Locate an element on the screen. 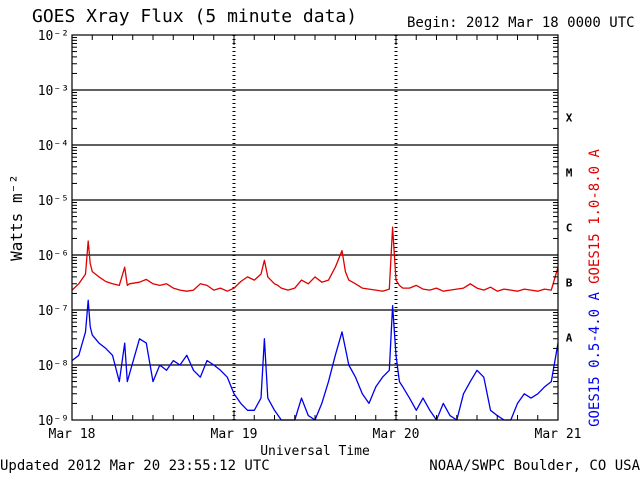 The height and width of the screenshot is (480, 640). updated-timestamp: Updated 2012 Mar 20 23:55:12 UTC is located at coordinates (135, 466).